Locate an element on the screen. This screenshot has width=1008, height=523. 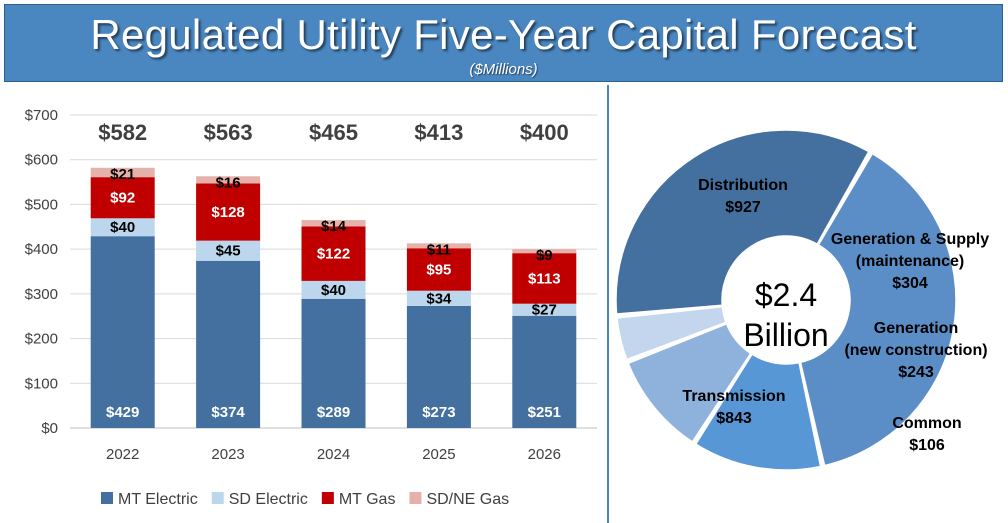
data-label-mt-gas: $95 is located at coordinates (438, 269).